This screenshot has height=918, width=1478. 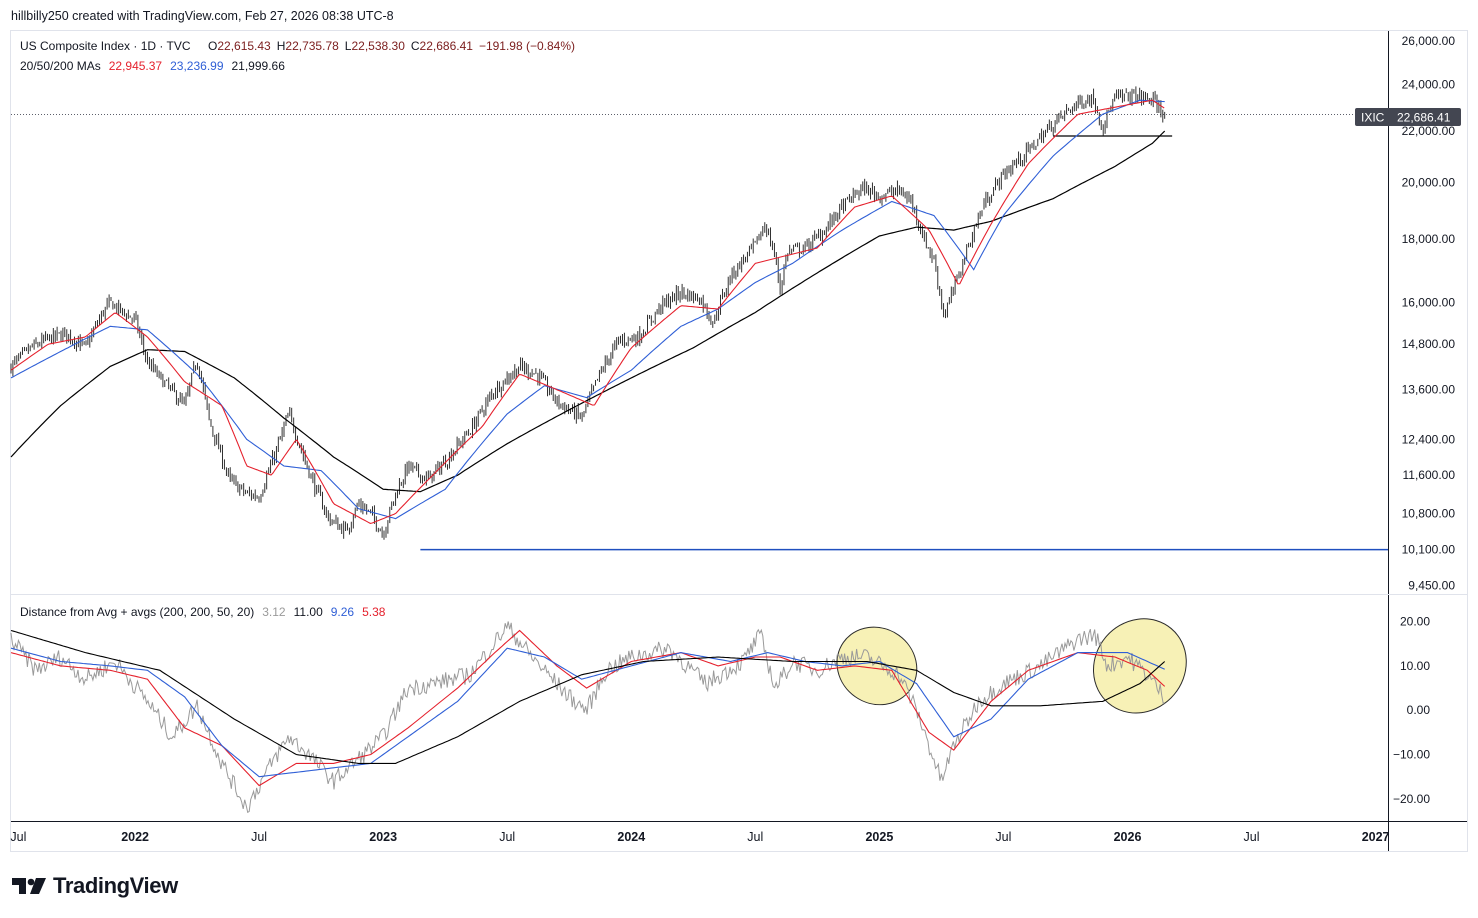 I want to click on indicator-ma-200-line, so click(x=588, y=696).